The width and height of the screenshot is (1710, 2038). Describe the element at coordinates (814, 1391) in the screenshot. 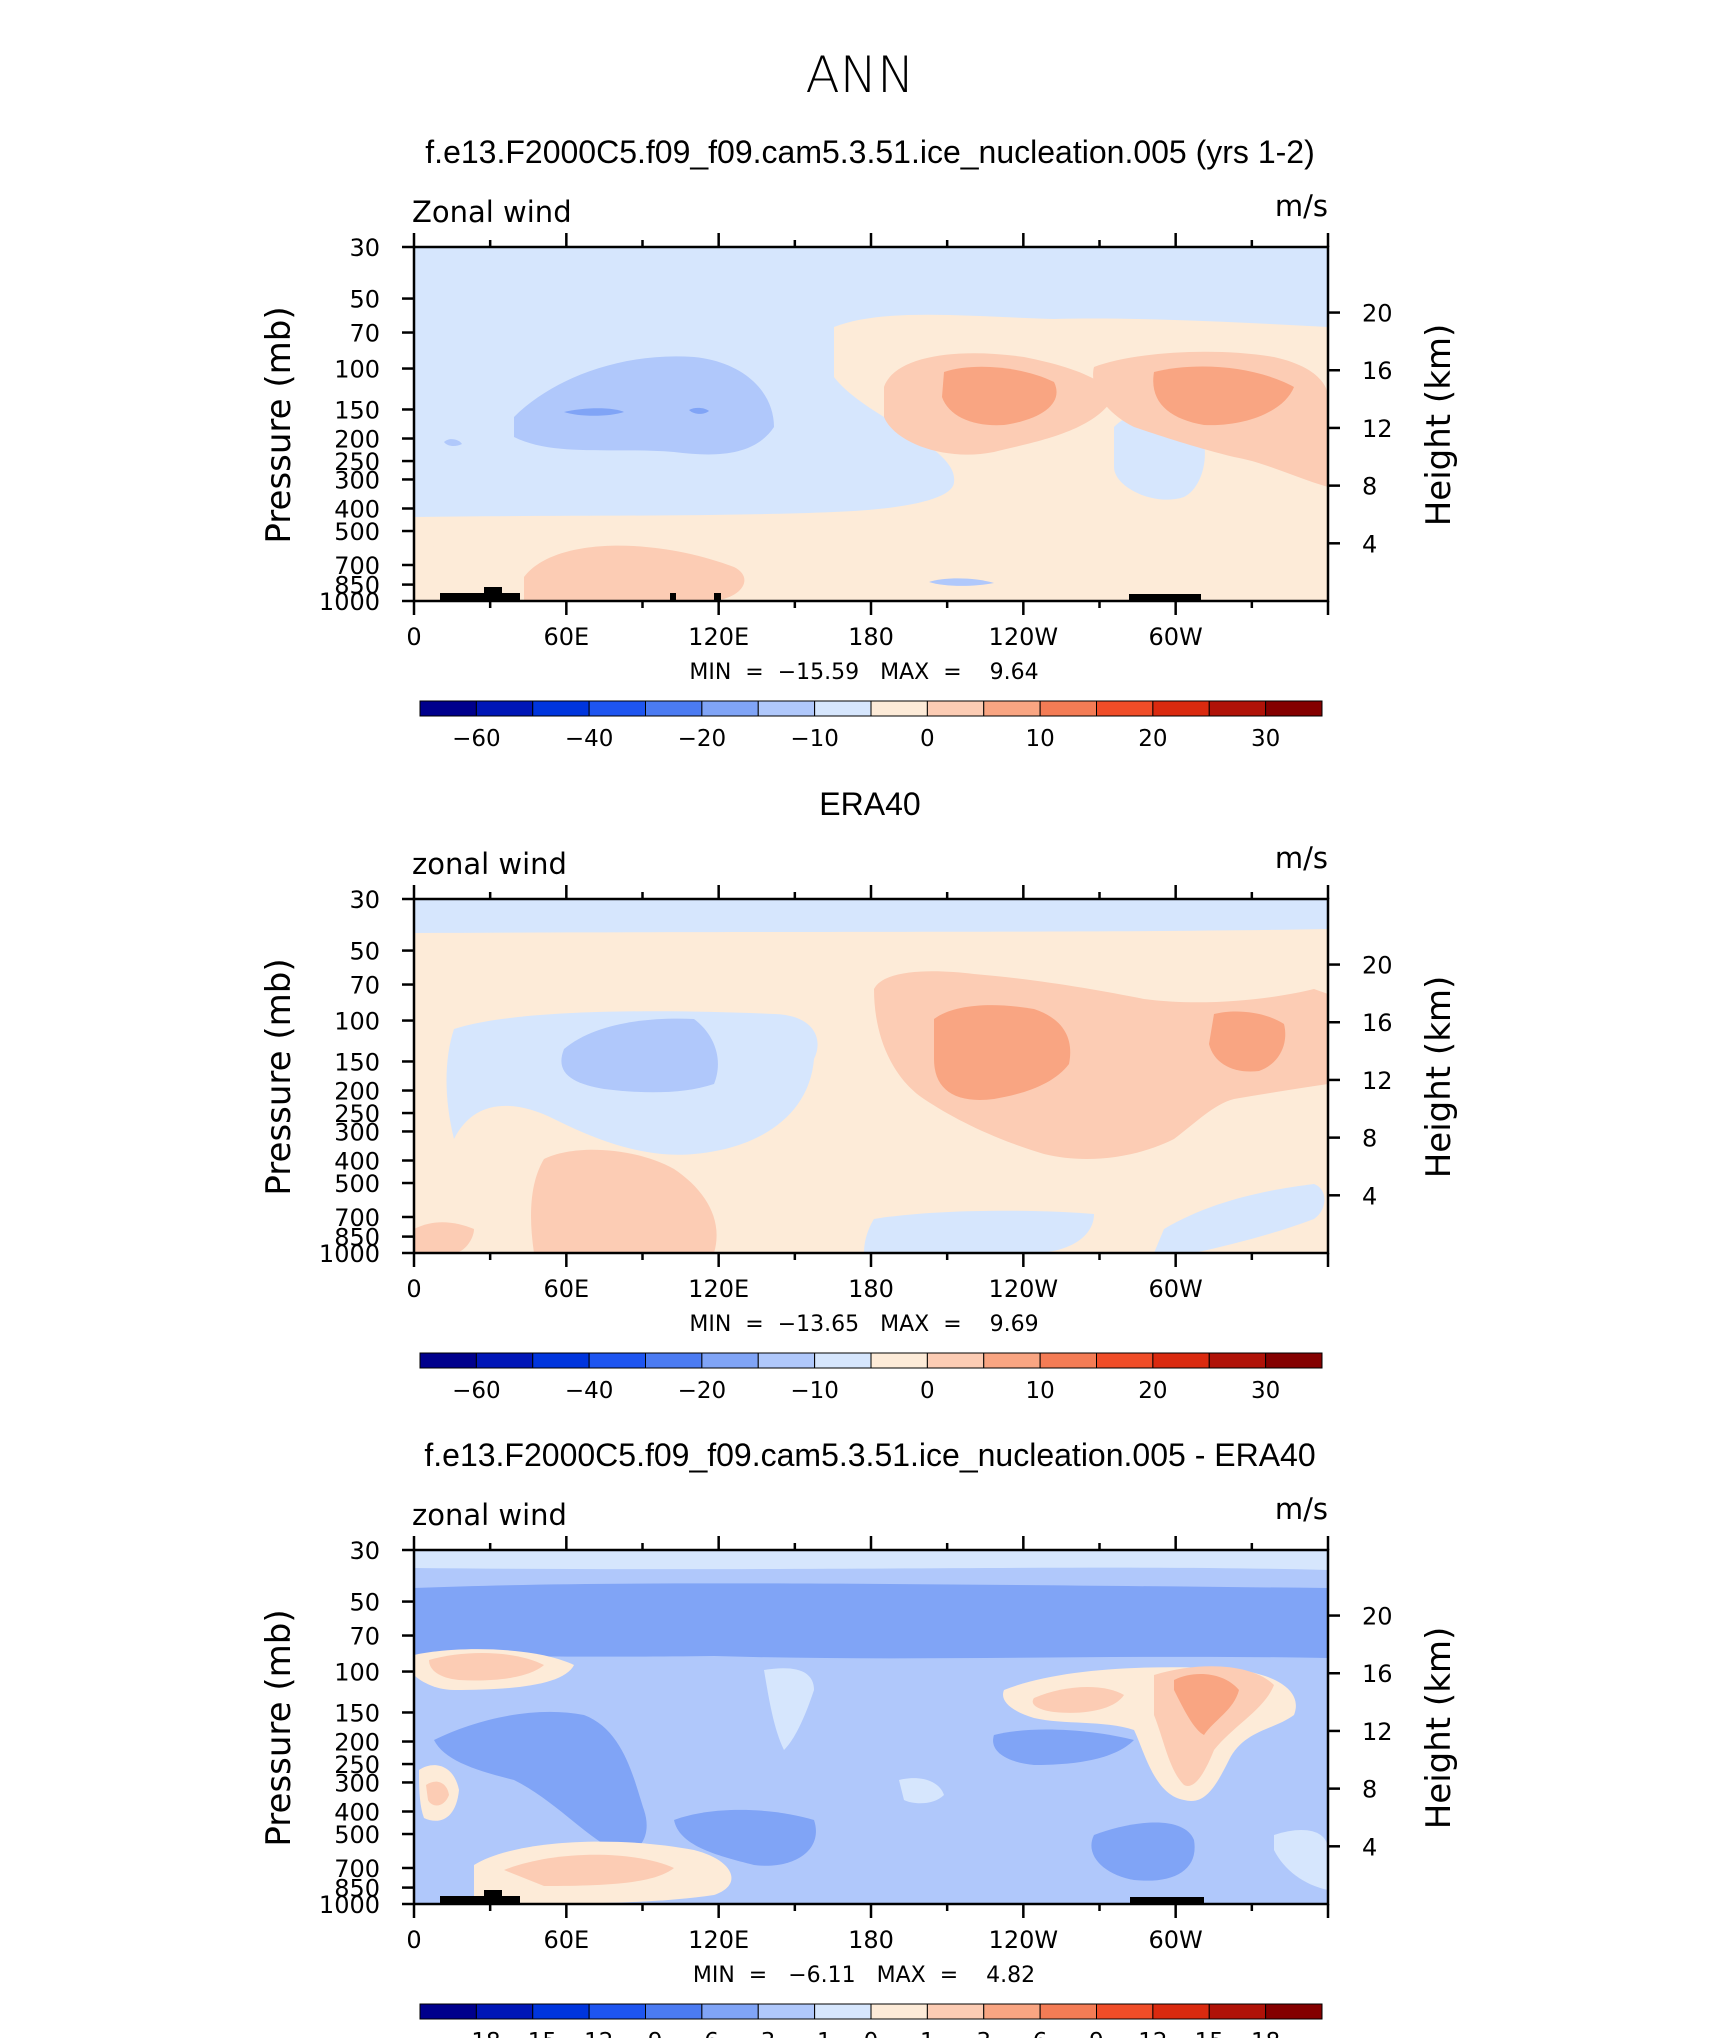

I see `colorbar-label: −10` at that location.